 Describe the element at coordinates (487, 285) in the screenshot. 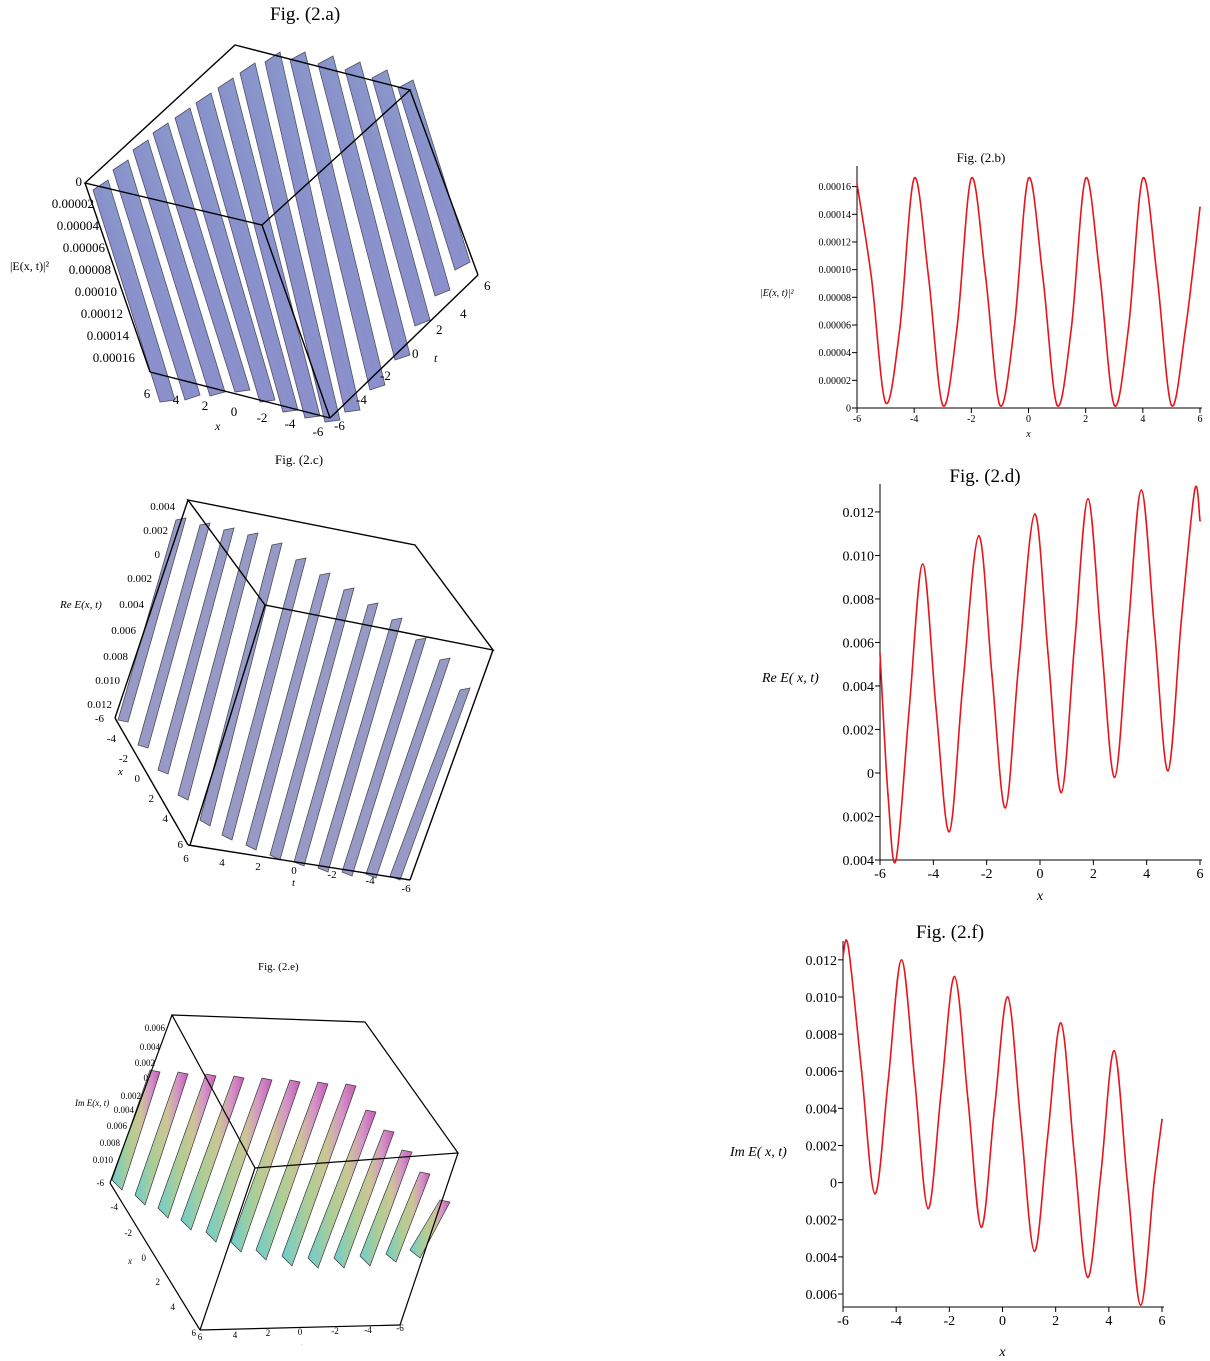

I see `fig-2a-ttick: 6` at that location.